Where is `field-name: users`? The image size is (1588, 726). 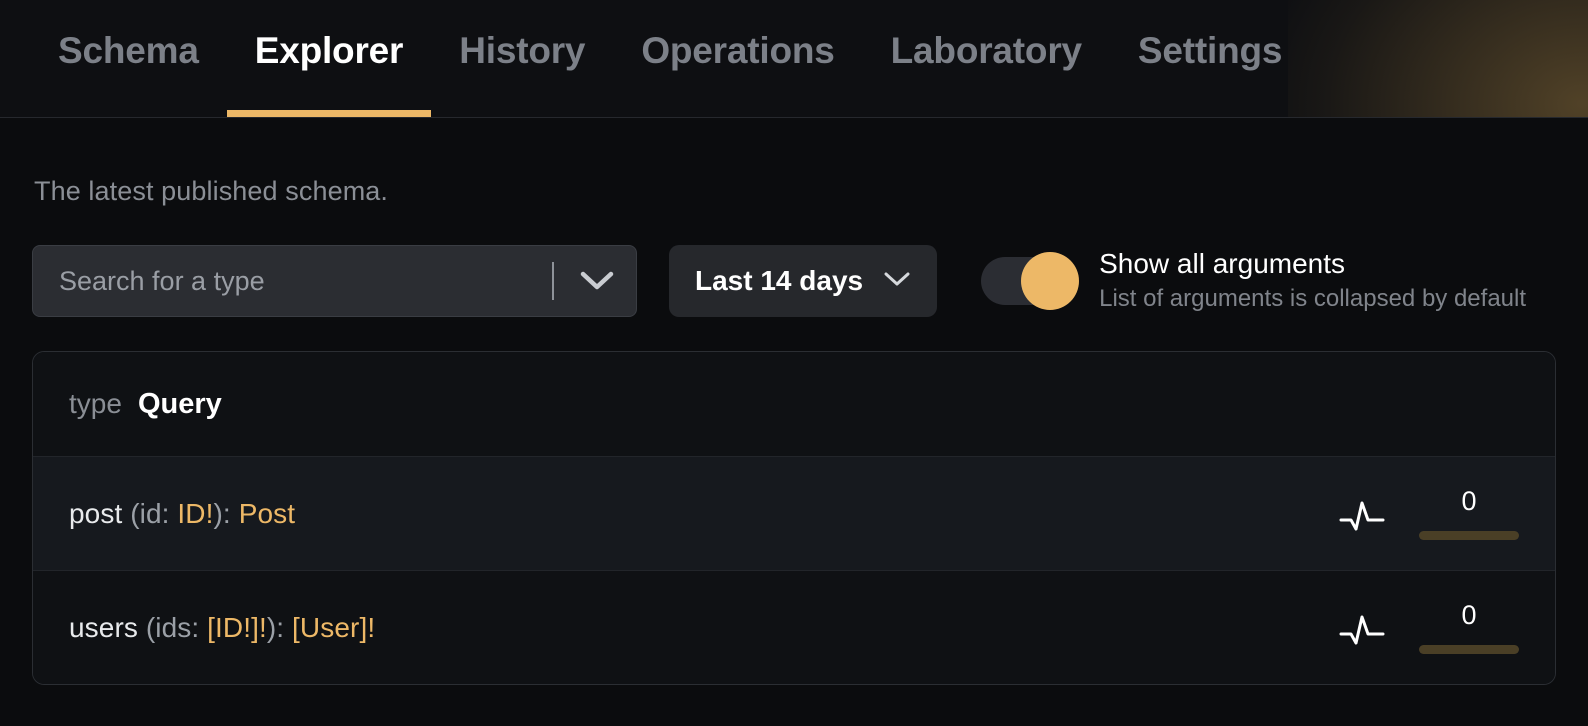 field-name: users is located at coordinates (103, 627).